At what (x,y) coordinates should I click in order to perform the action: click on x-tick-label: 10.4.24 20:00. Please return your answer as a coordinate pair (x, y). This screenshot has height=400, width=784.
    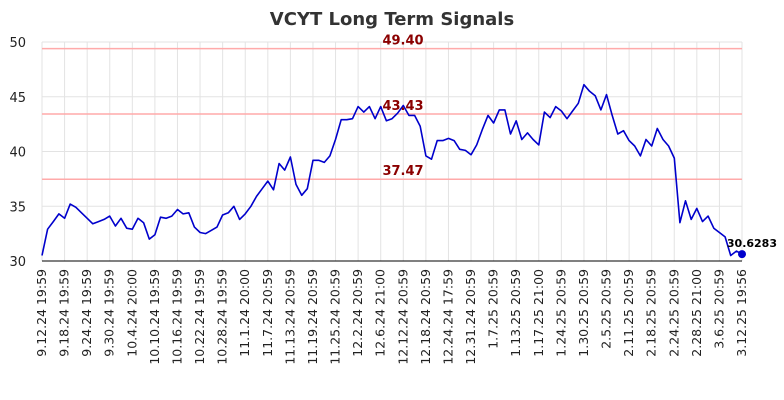
    Looking at the image, I should click on (131, 313).